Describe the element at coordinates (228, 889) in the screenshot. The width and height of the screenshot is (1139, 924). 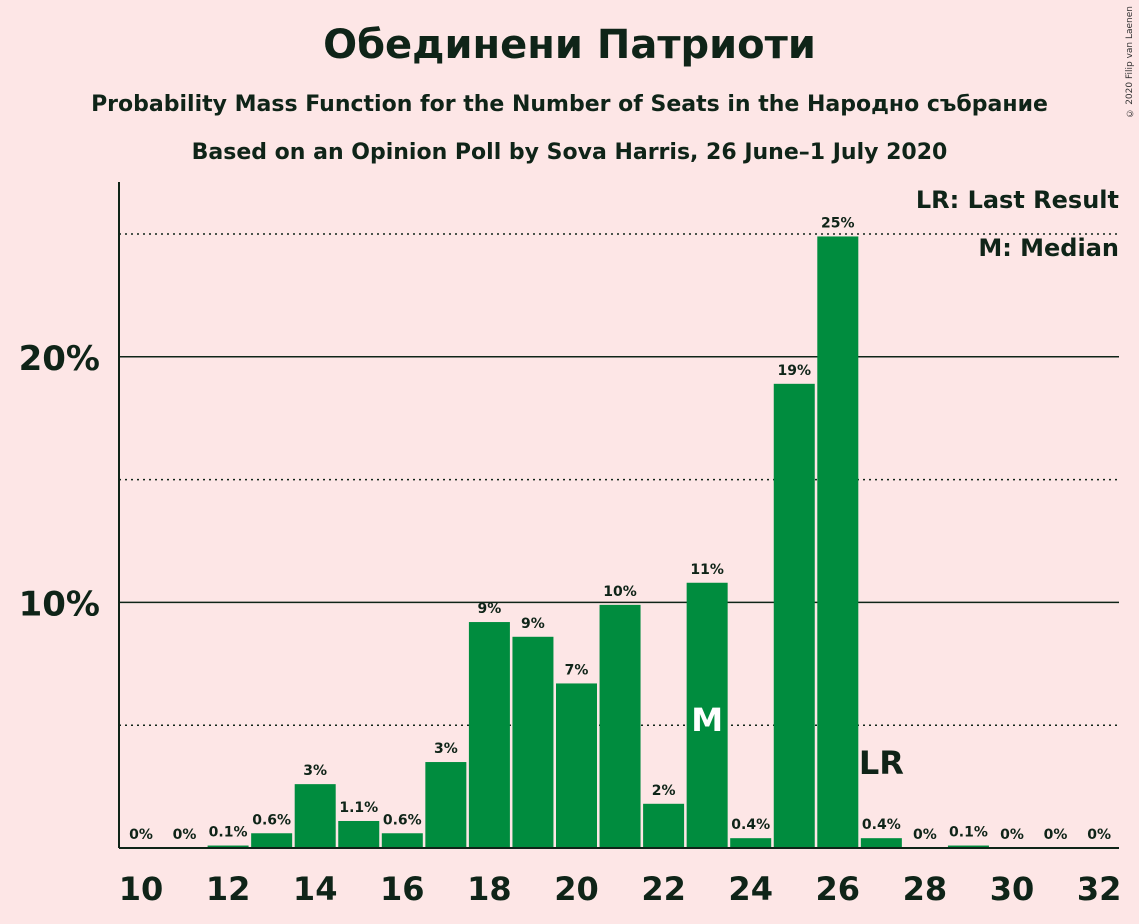
I see `x-tick-label: 12` at that location.